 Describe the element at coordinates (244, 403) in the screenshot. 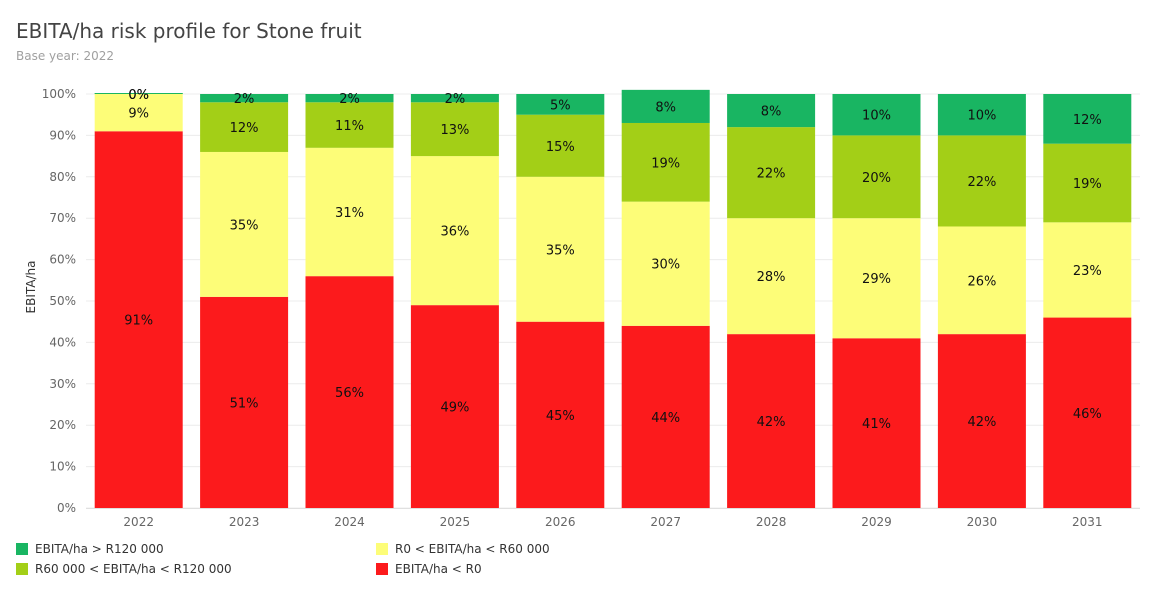

I see `data-label: 51%` at that location.